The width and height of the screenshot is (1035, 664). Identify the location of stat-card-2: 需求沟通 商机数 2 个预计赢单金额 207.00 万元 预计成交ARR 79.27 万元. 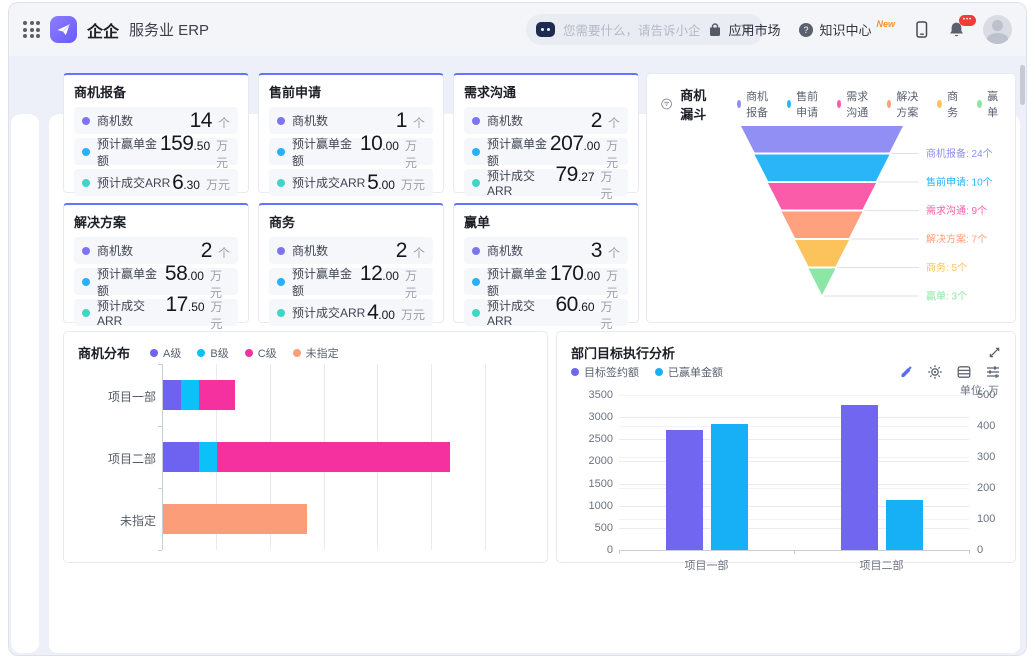
(546, 137).